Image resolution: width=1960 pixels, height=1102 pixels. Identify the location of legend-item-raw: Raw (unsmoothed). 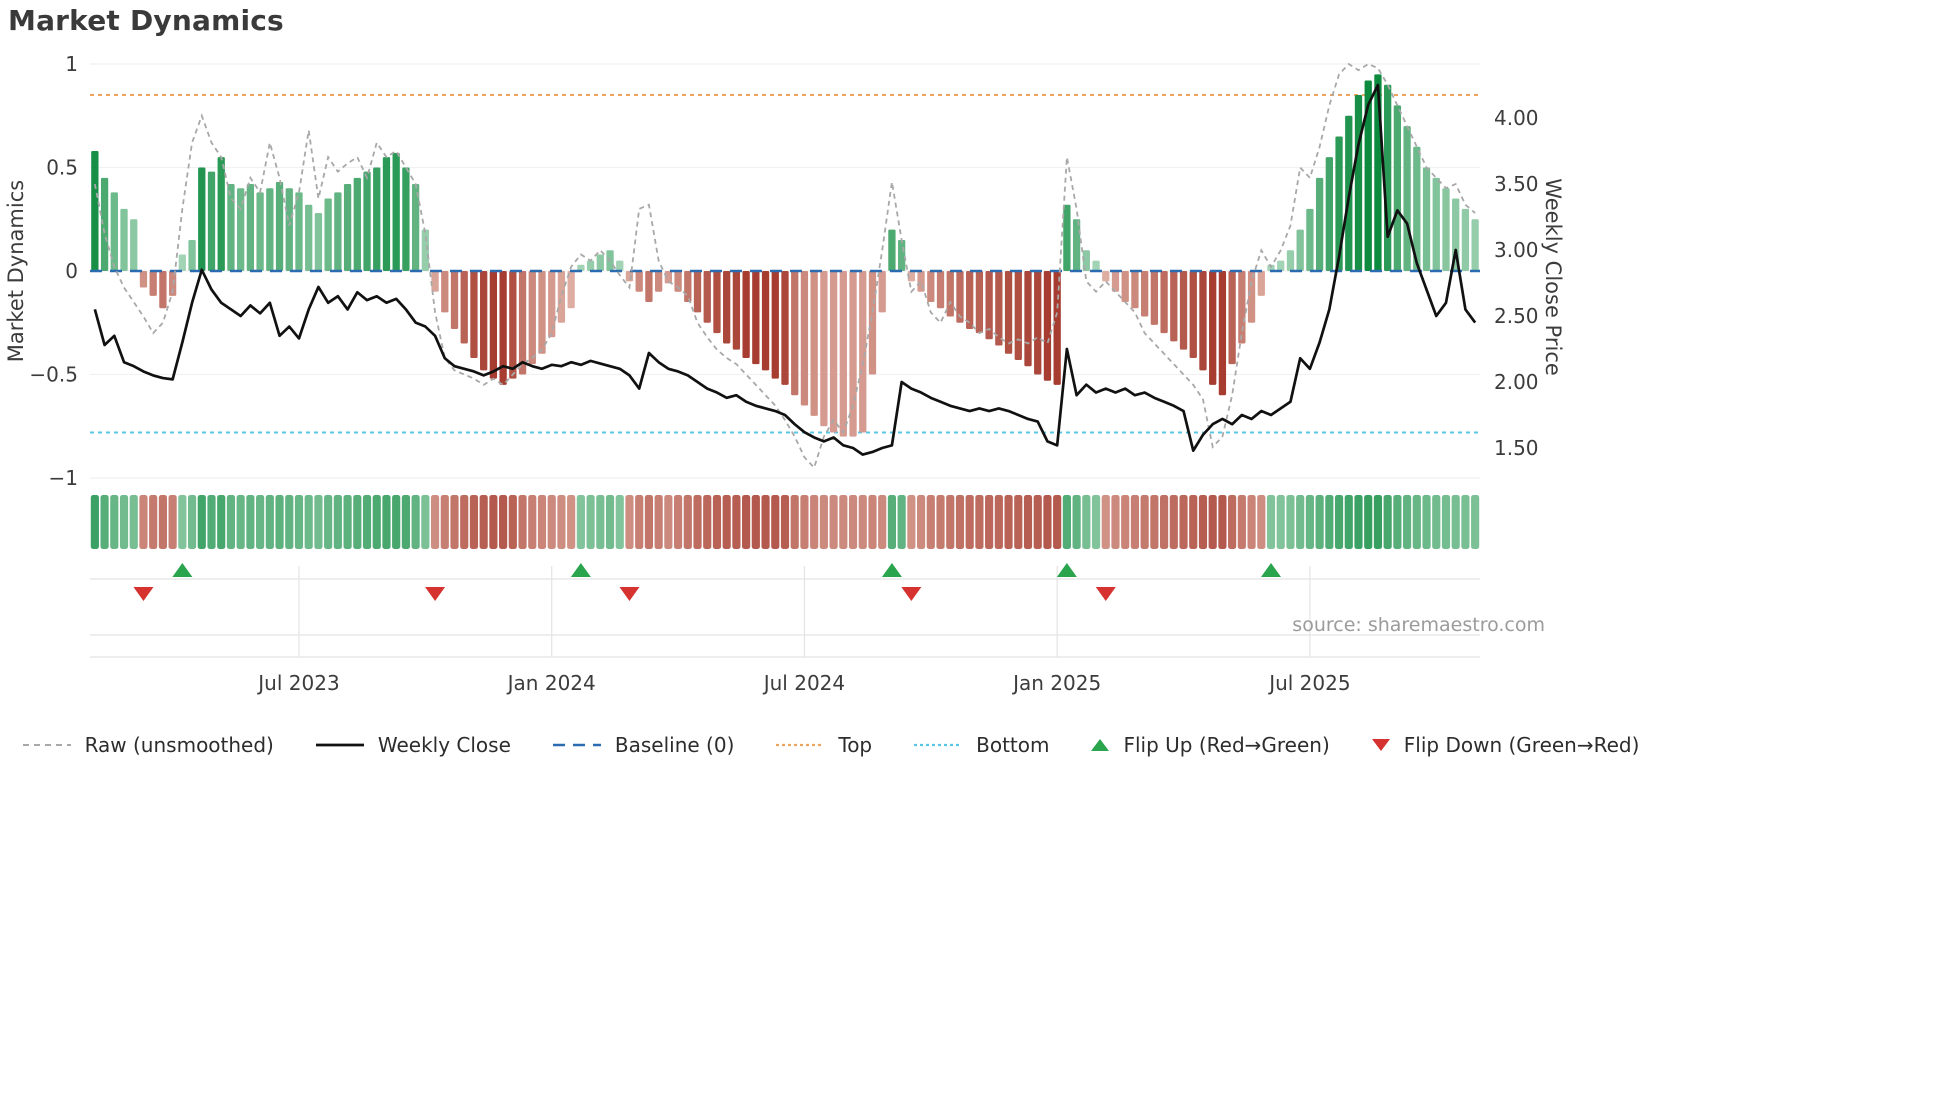
(147, 745).